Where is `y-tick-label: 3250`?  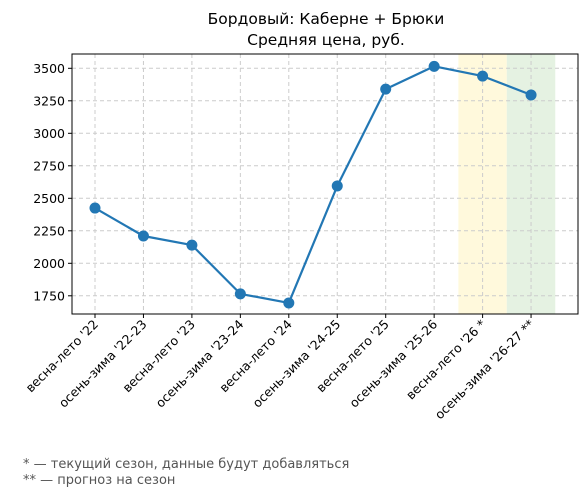 y-tick-label: 3250 is located at coordinates (49, 100).